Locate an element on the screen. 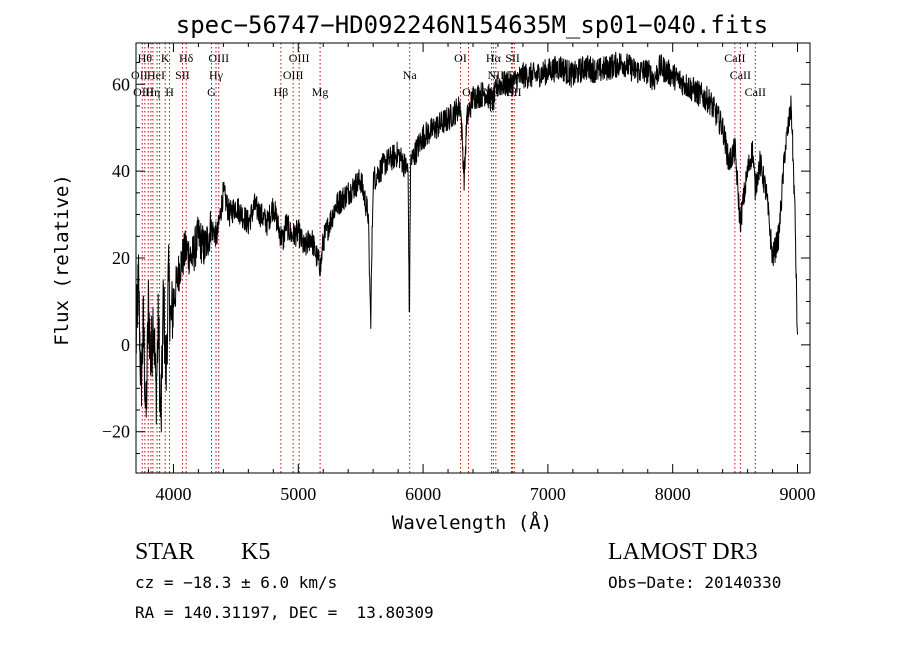  y-tick-label: 0 is located at coordinates (125, 345).